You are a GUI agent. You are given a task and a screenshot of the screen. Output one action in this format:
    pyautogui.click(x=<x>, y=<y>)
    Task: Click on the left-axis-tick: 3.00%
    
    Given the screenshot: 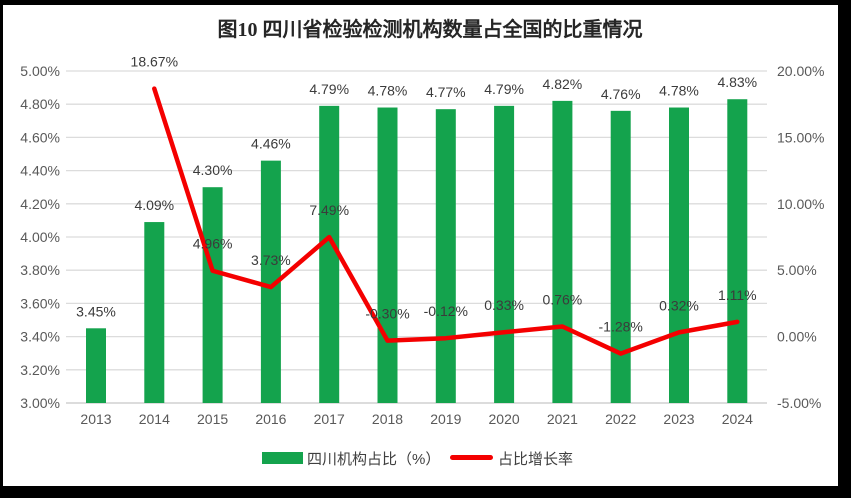 What is the action you would take?
    pyautogui.click(x=40, y=403)
    